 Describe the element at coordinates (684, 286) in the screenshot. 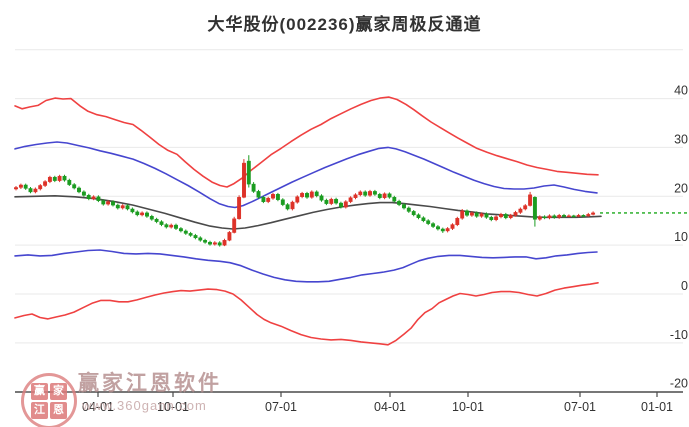

I see `y-axis-label: 0` at that location.